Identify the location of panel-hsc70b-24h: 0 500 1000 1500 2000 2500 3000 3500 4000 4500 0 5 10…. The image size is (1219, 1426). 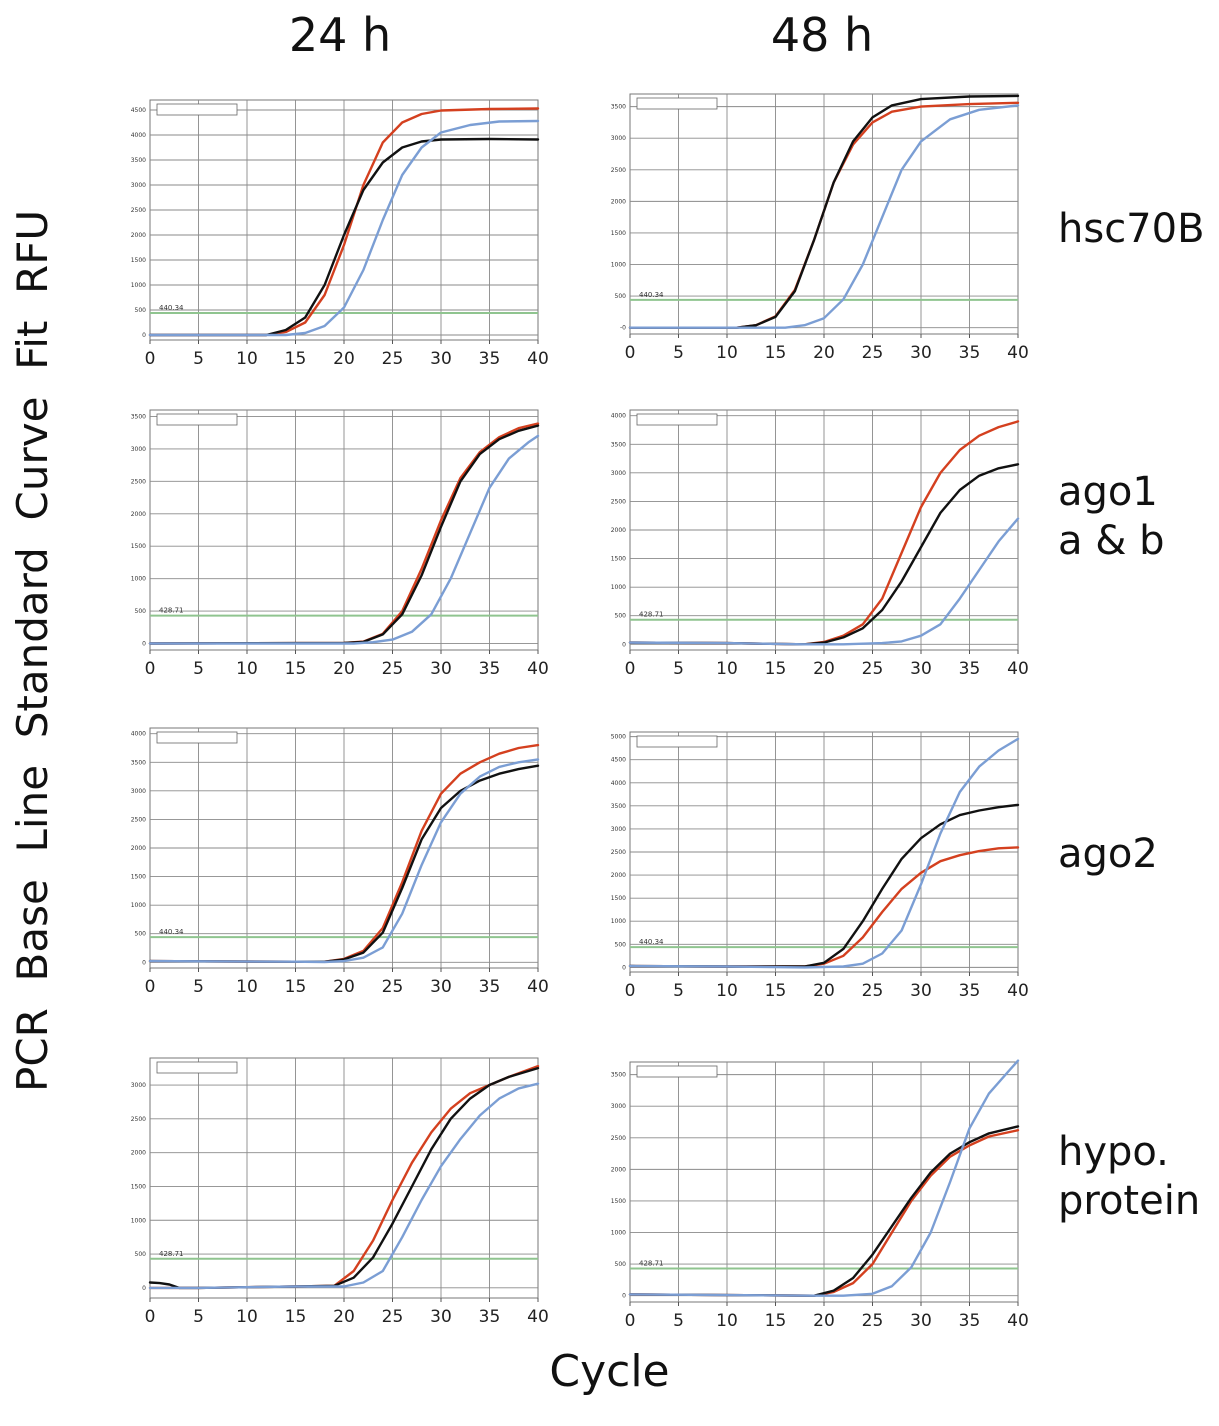
(340, 234).